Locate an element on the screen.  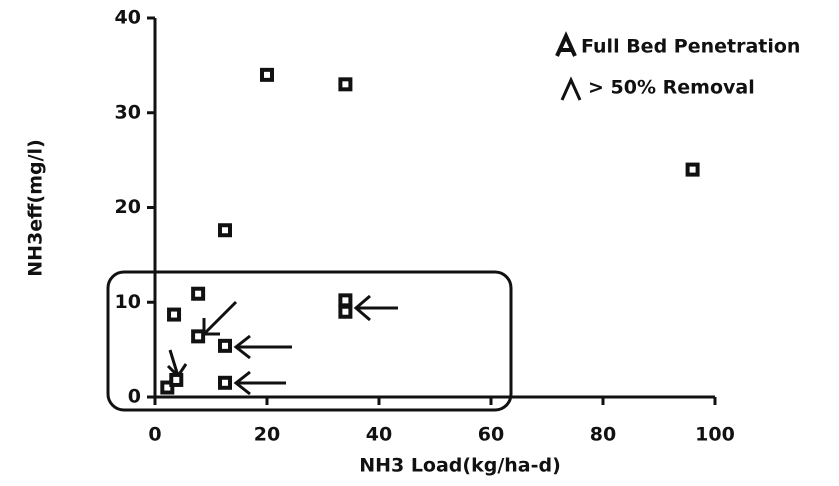
x-tick-label: 80 is located at coordinates (603, 435).